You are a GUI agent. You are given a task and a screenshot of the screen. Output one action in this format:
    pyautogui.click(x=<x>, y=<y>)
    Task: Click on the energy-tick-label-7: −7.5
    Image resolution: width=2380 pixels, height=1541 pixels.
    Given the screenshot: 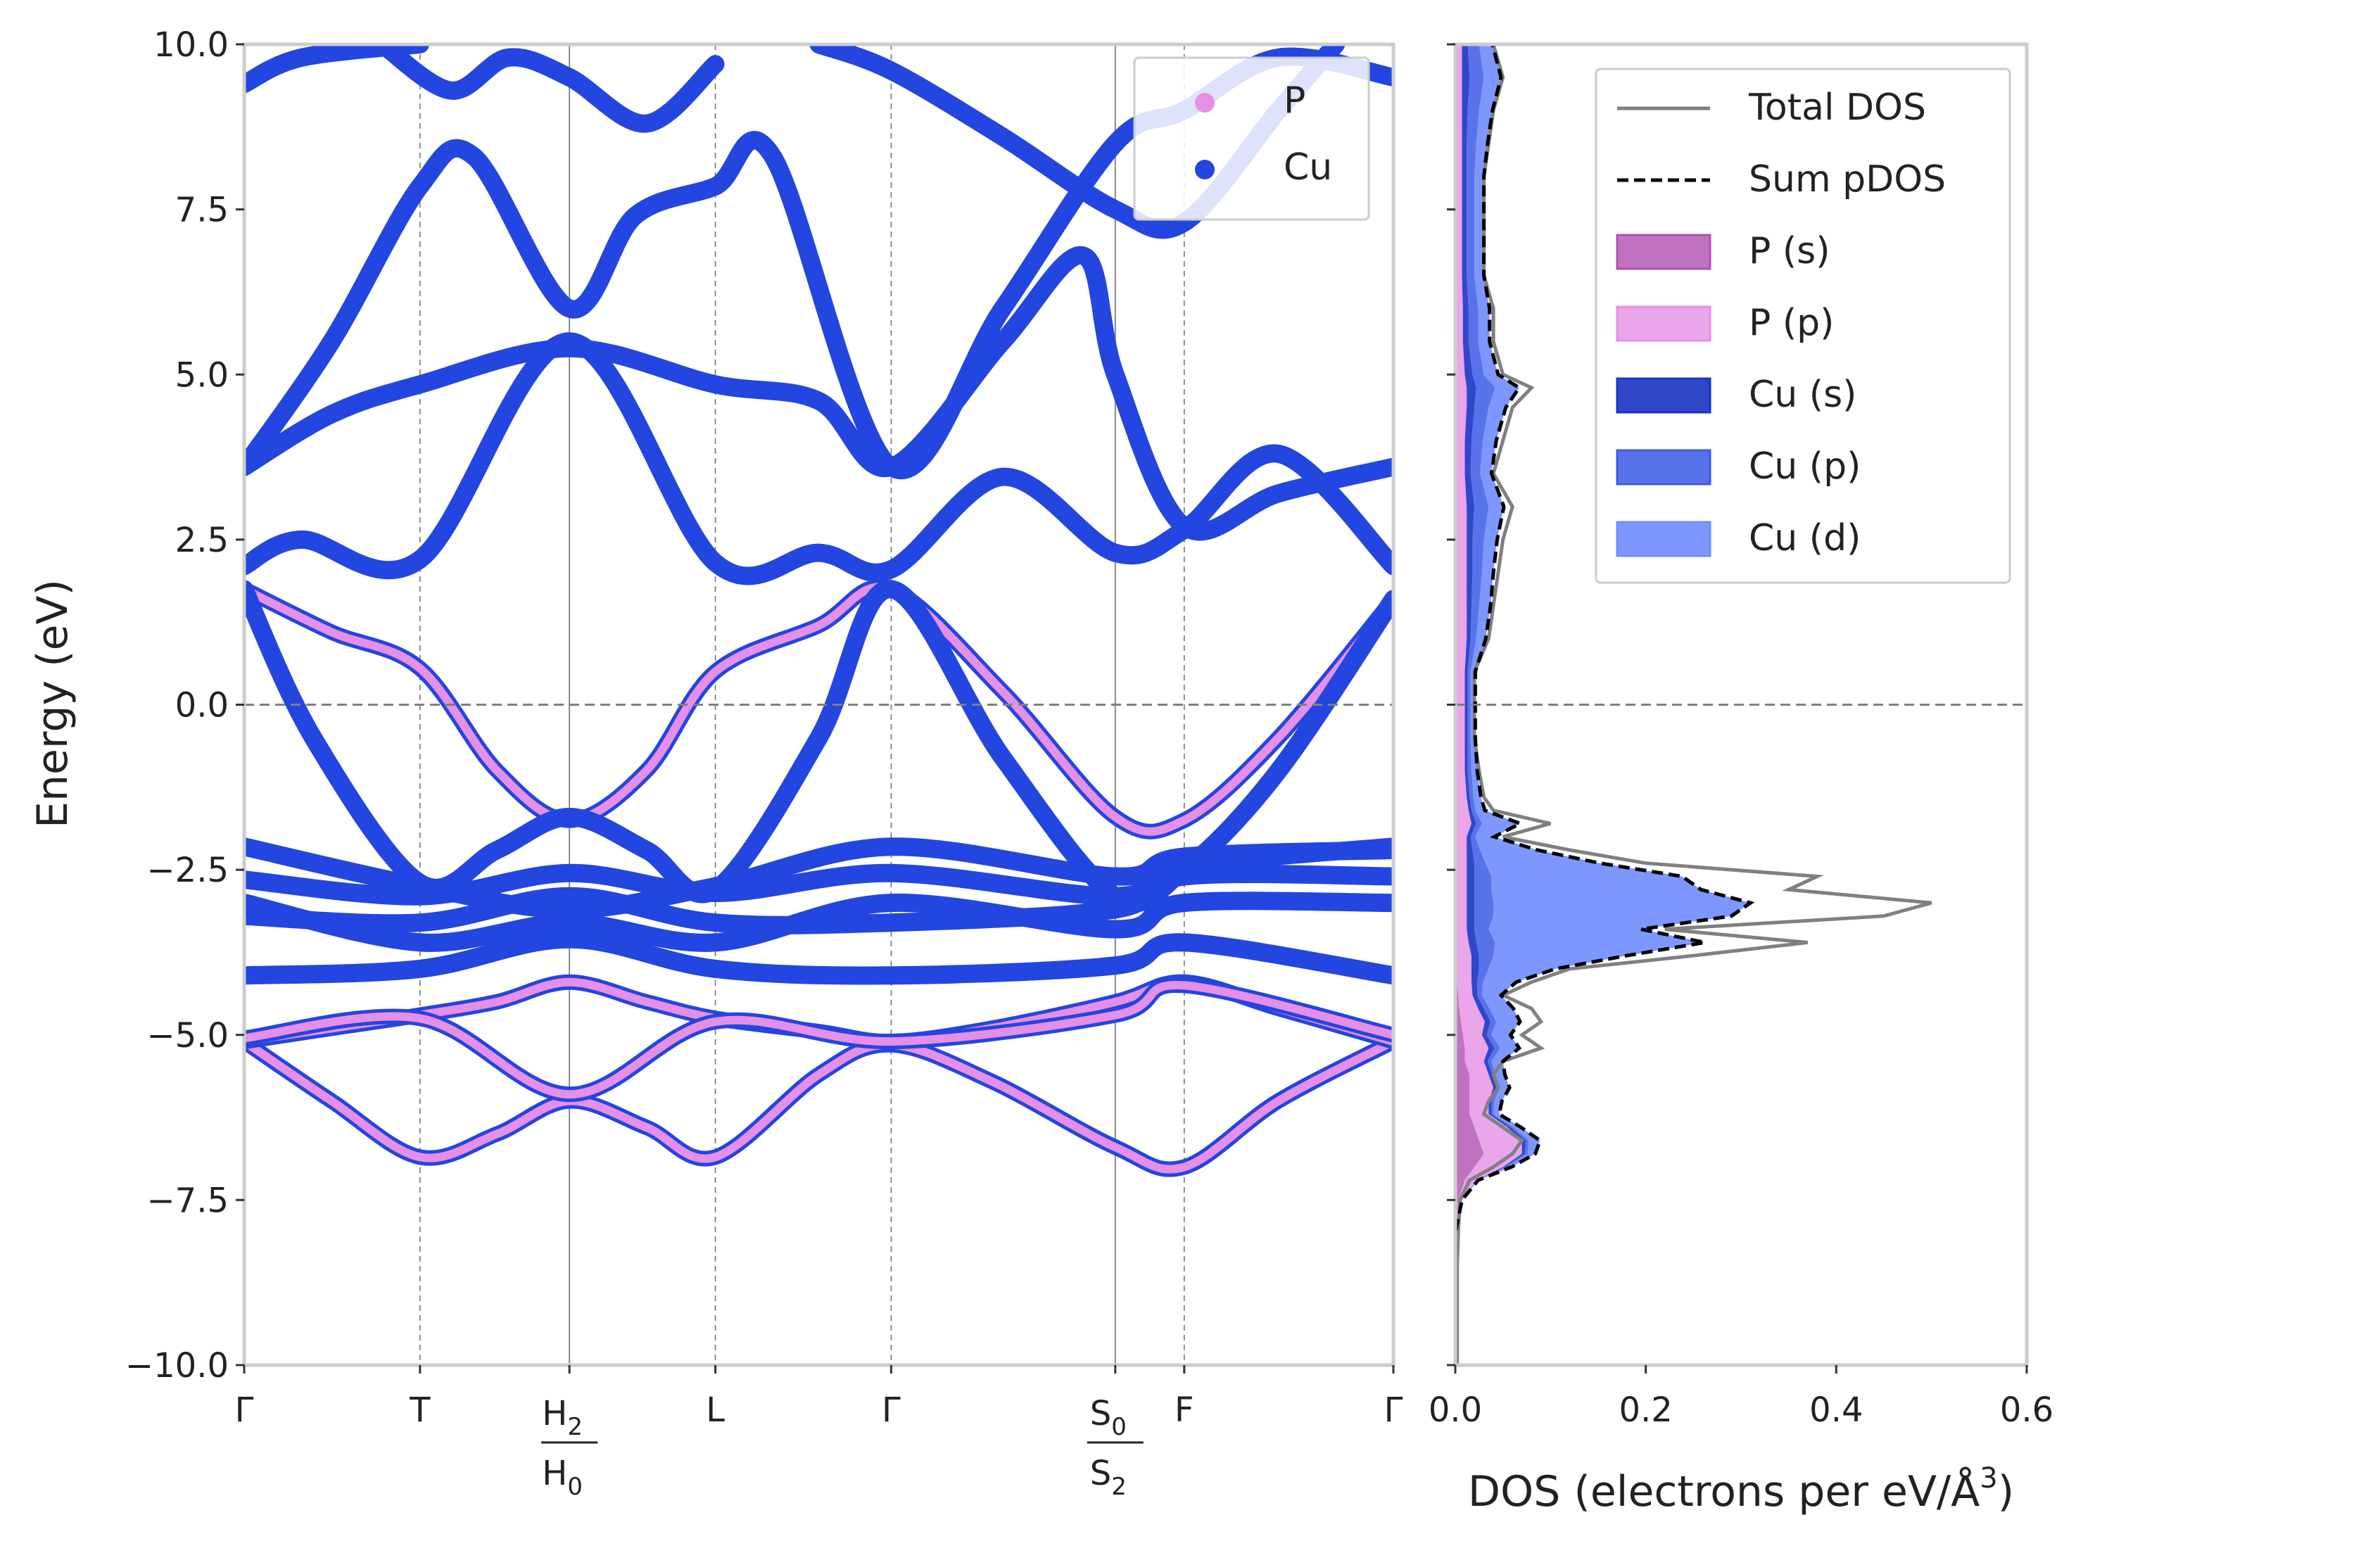 What is the action you would take?
    pyautogui.click(x=187, y=1200)
    